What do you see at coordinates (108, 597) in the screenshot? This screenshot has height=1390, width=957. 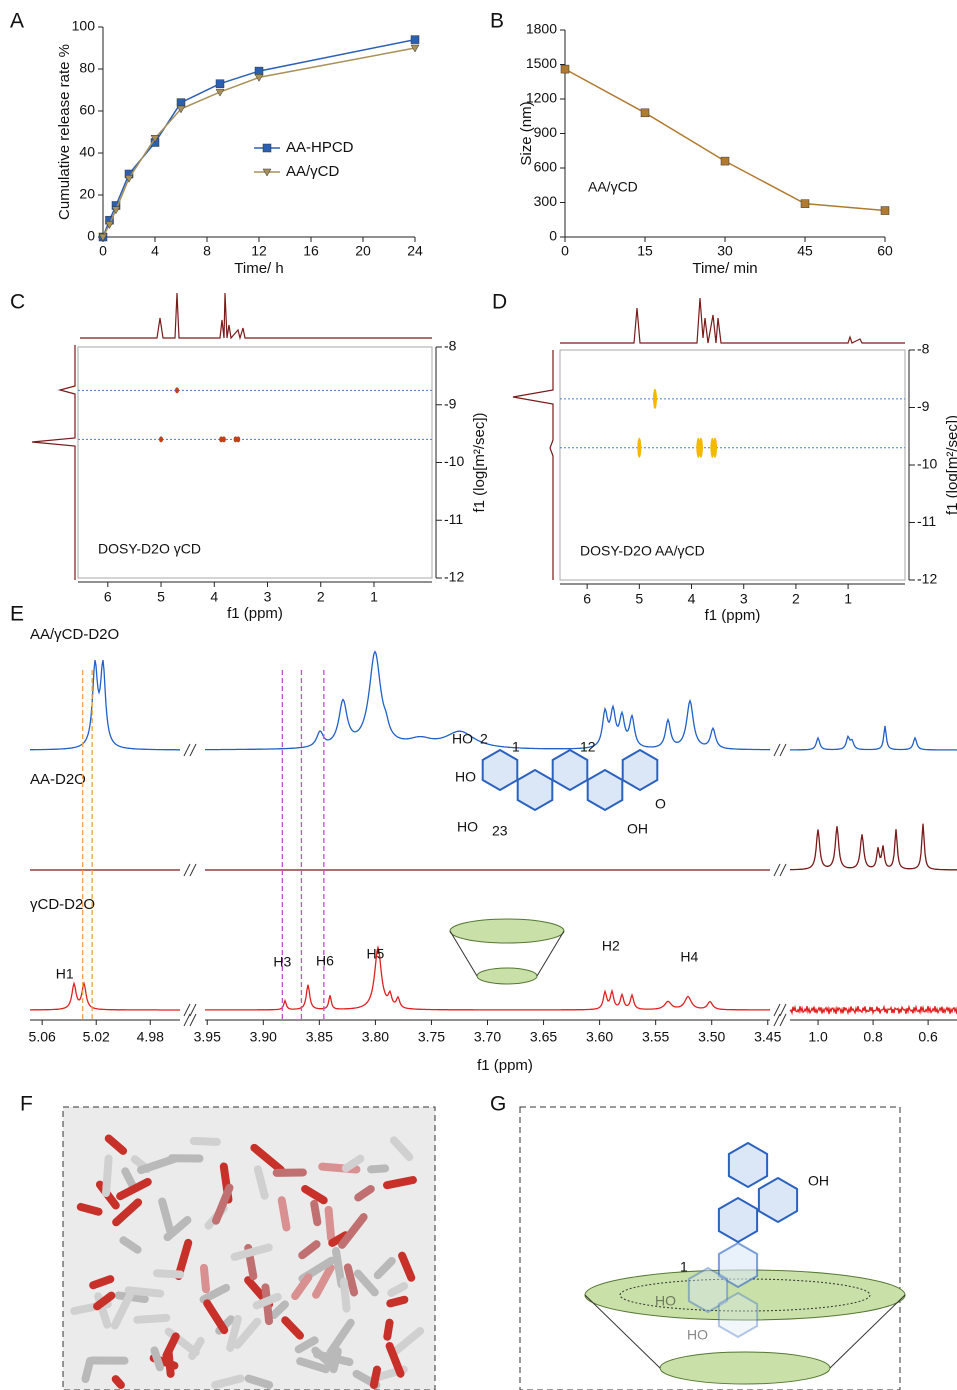 I see `x-tick-label: 6` at bounding box center [108, 597].